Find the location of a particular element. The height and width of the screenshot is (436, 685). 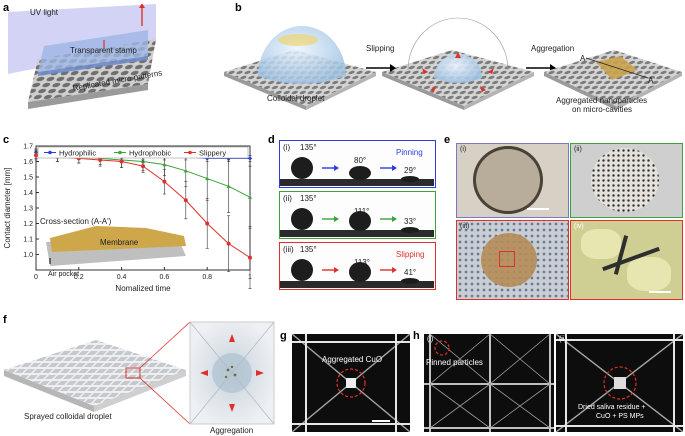

y-tick-label: 1.7 is located at coordinates (28, 147).